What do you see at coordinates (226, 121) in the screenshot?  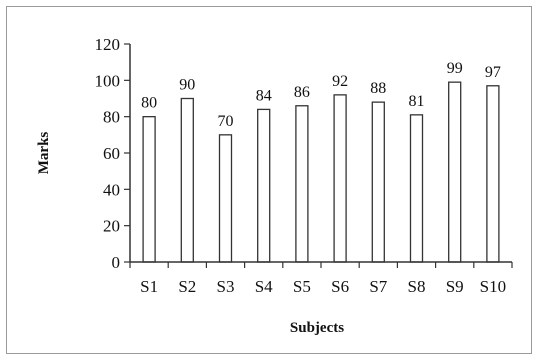 I see `data-label-s3: 70` at bounding box center [226, 121].